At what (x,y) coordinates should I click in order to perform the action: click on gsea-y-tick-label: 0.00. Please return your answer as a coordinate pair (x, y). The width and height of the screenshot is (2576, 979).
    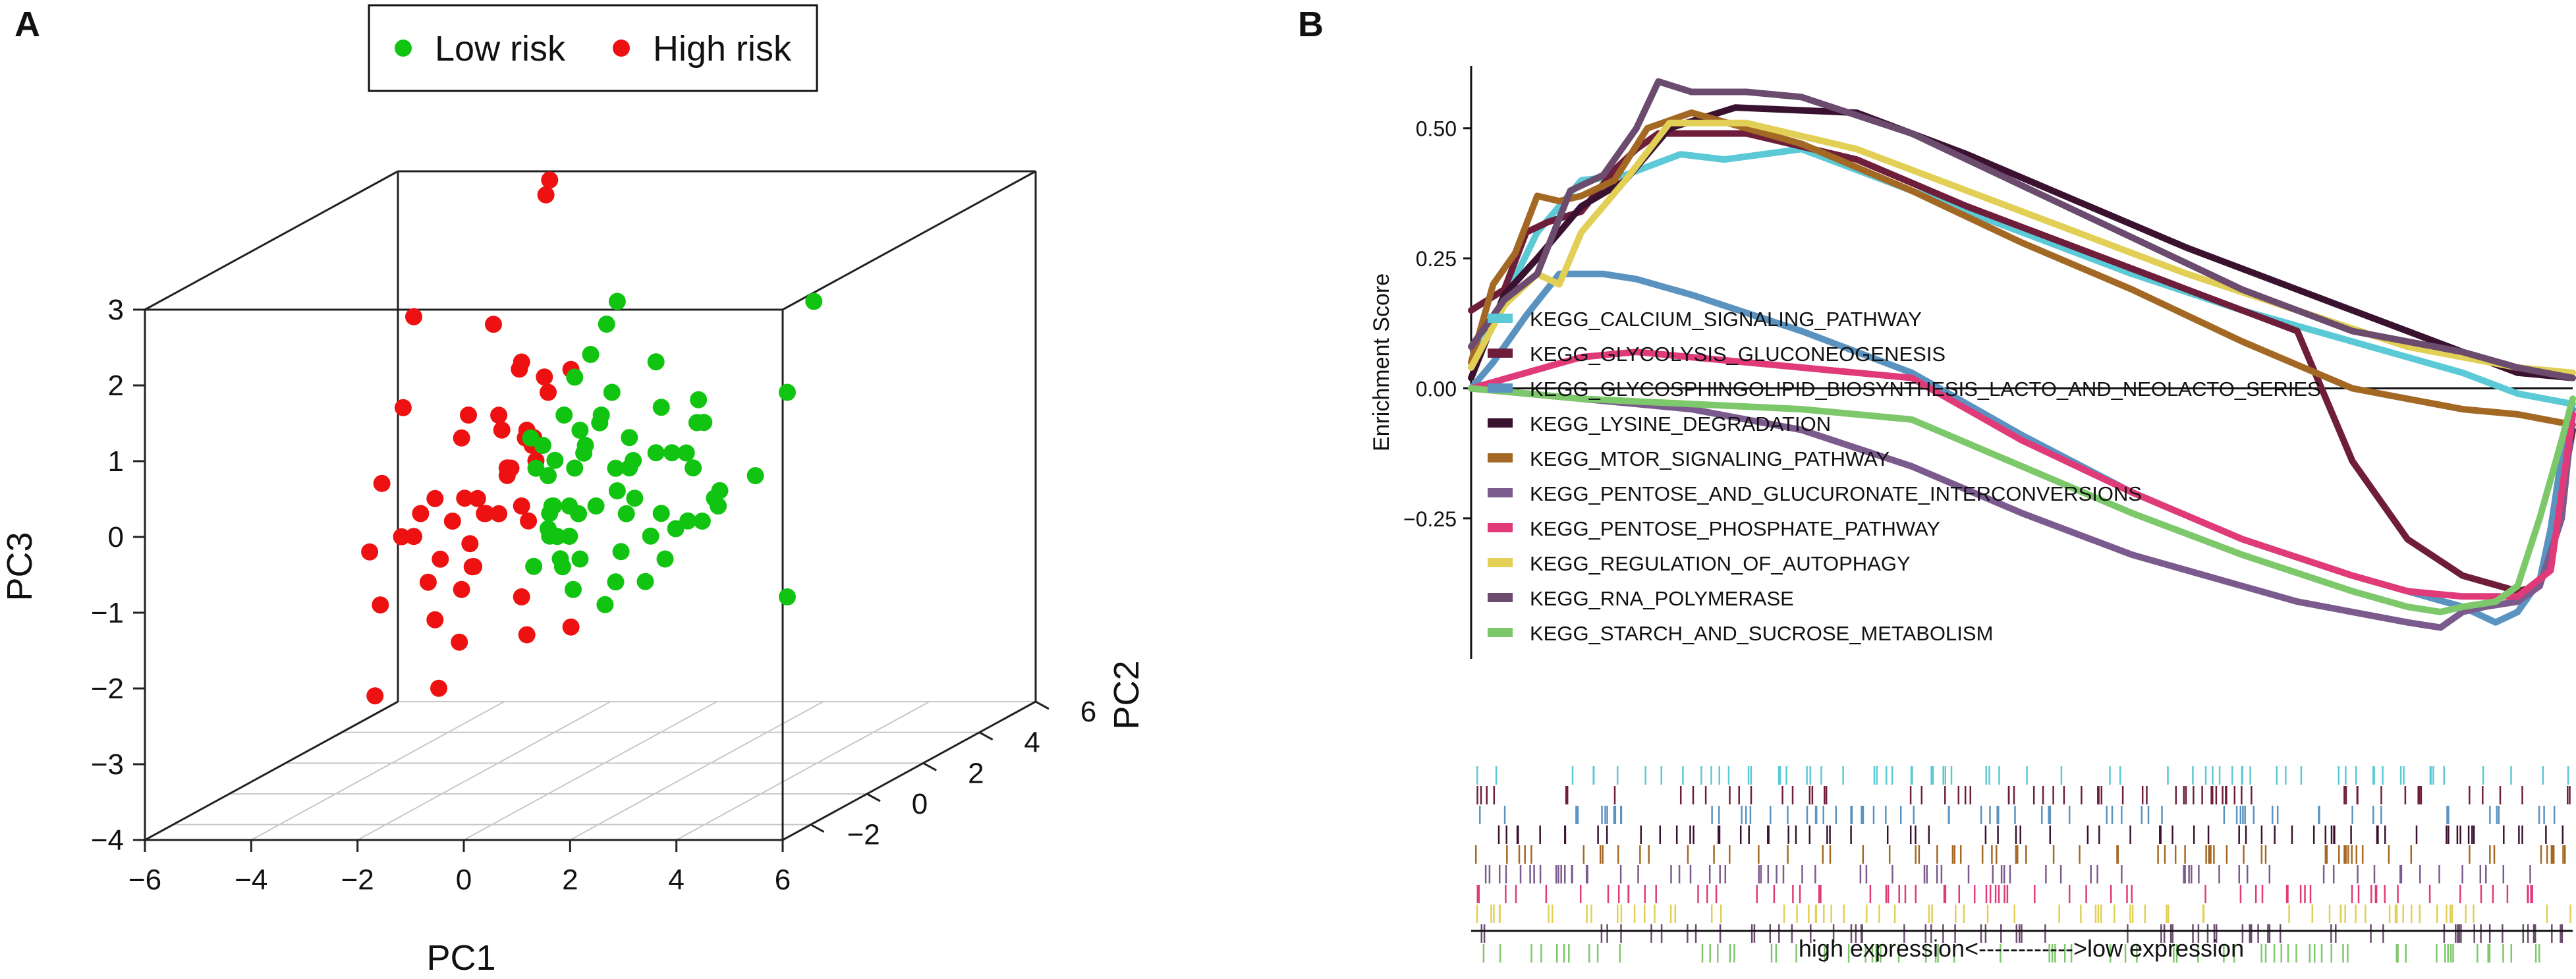
    Looking at the image, I should click on (1436, 389).